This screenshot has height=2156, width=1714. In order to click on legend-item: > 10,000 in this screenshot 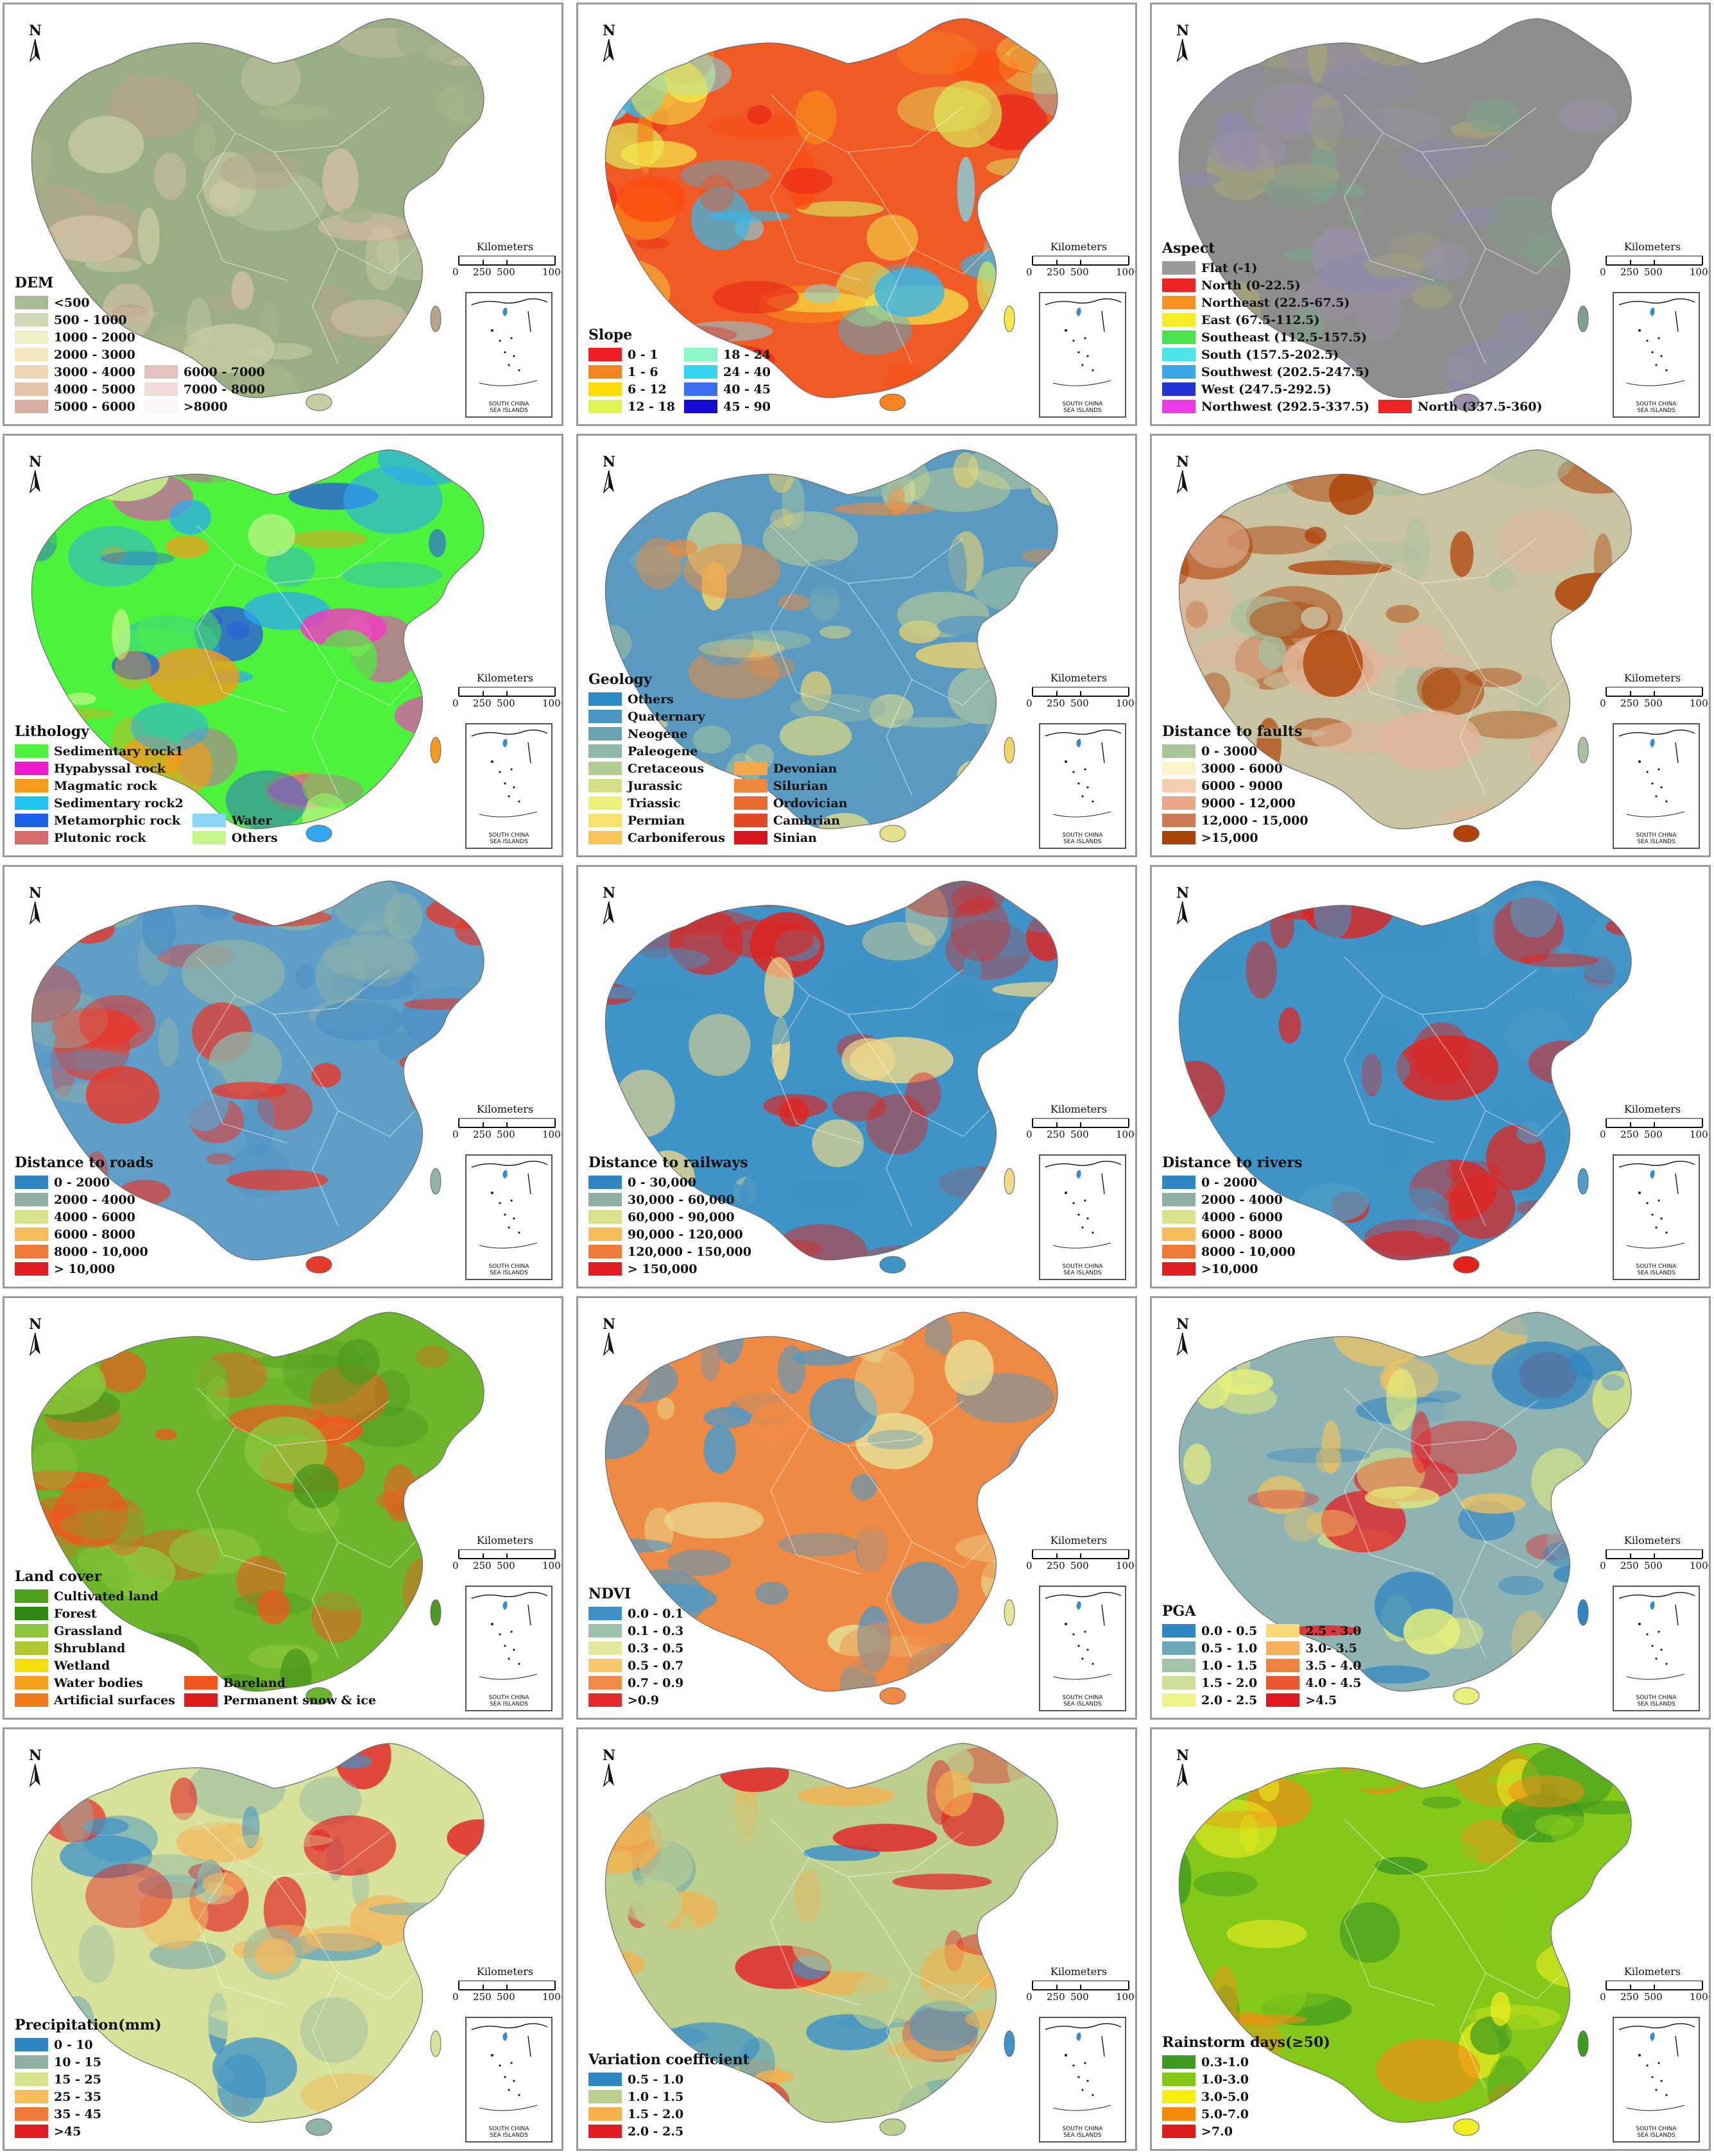, I will do `click(81, 1269)`.